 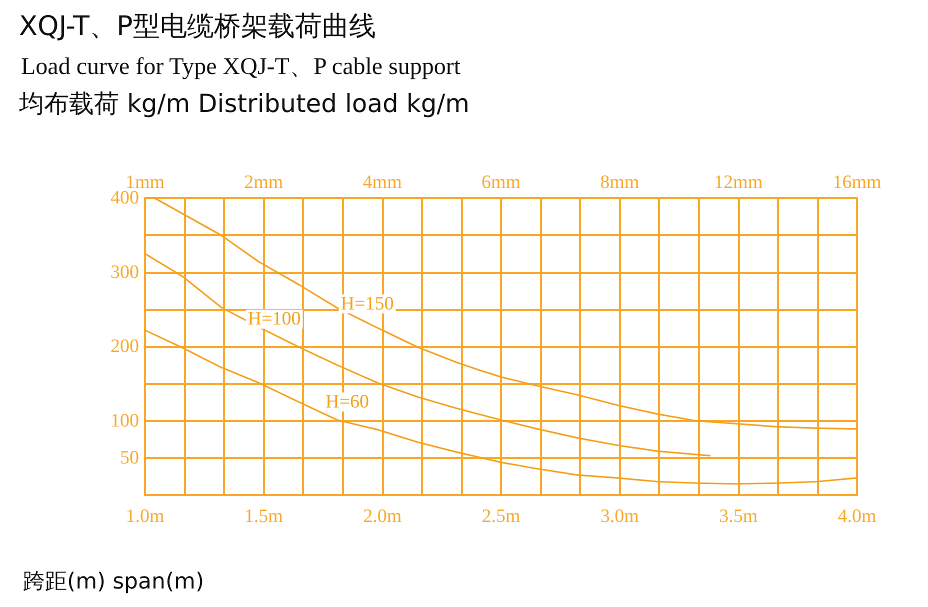 What do you see at coordinates (367, 303) in the screenshot?
I see `series-label: H=150` at bounding box center [367, 303].